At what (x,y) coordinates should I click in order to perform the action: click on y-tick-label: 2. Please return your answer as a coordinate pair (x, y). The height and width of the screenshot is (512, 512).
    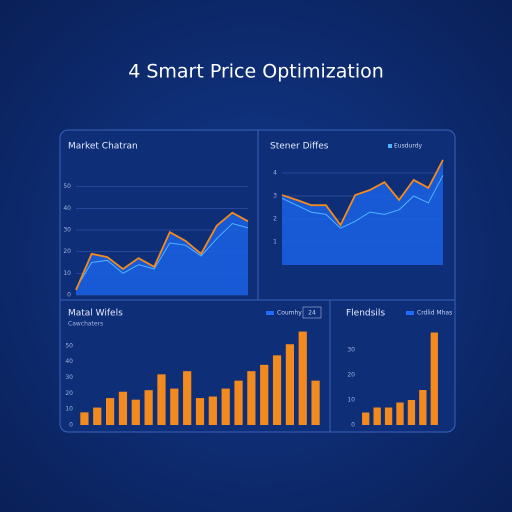
    Looking at the image, I should click on (275, 219).